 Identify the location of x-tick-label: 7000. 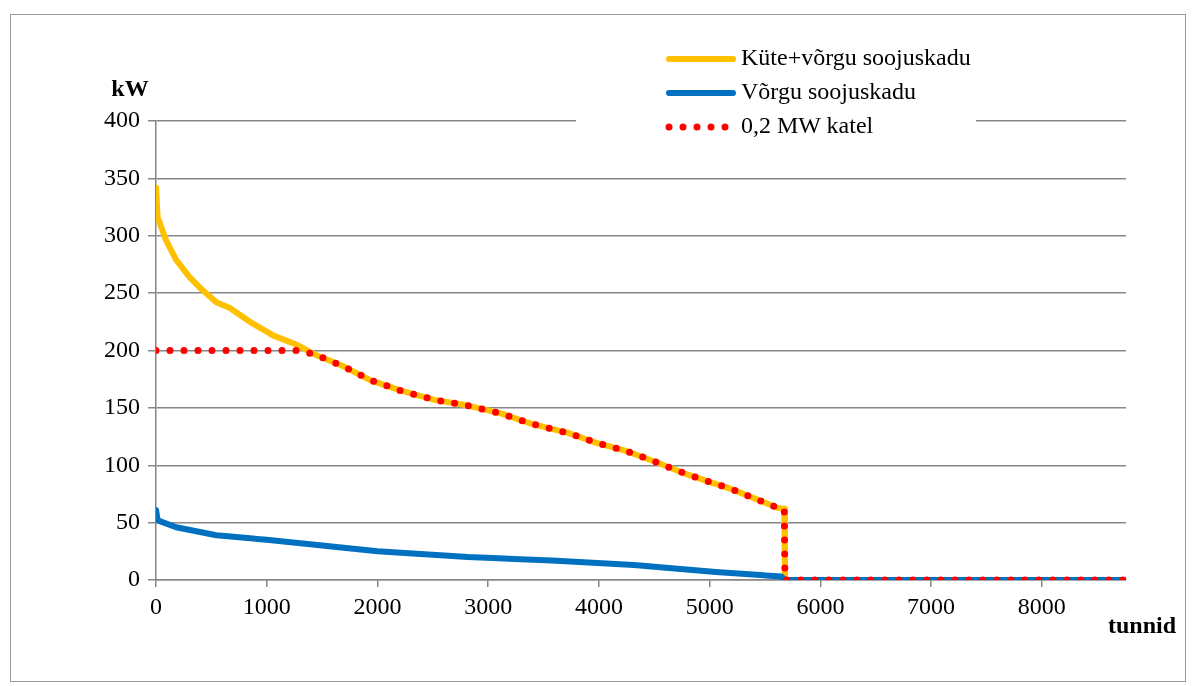
(931, 605).